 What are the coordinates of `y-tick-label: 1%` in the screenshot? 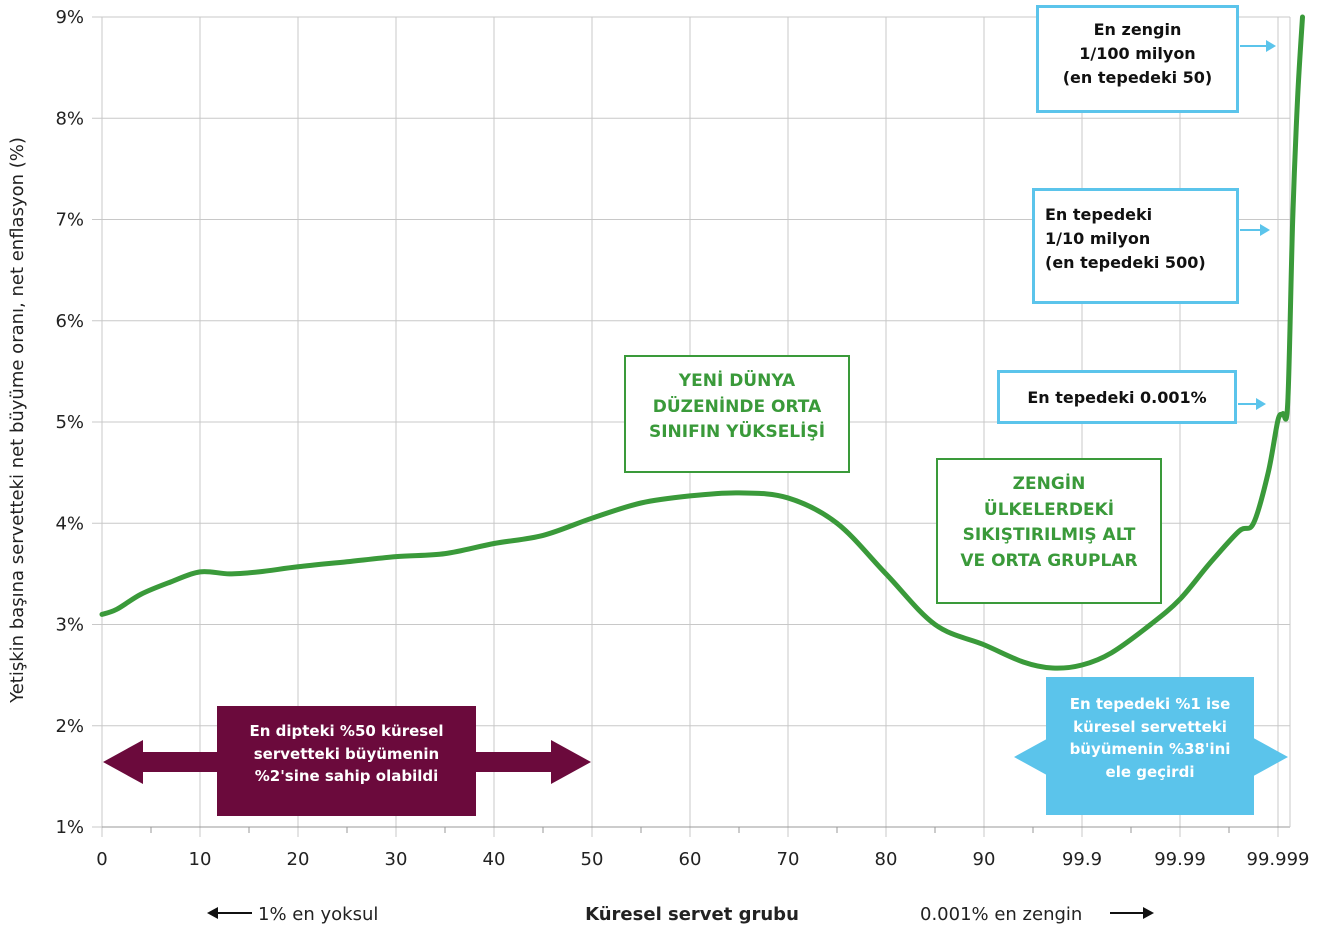 It's located at (69, 827).